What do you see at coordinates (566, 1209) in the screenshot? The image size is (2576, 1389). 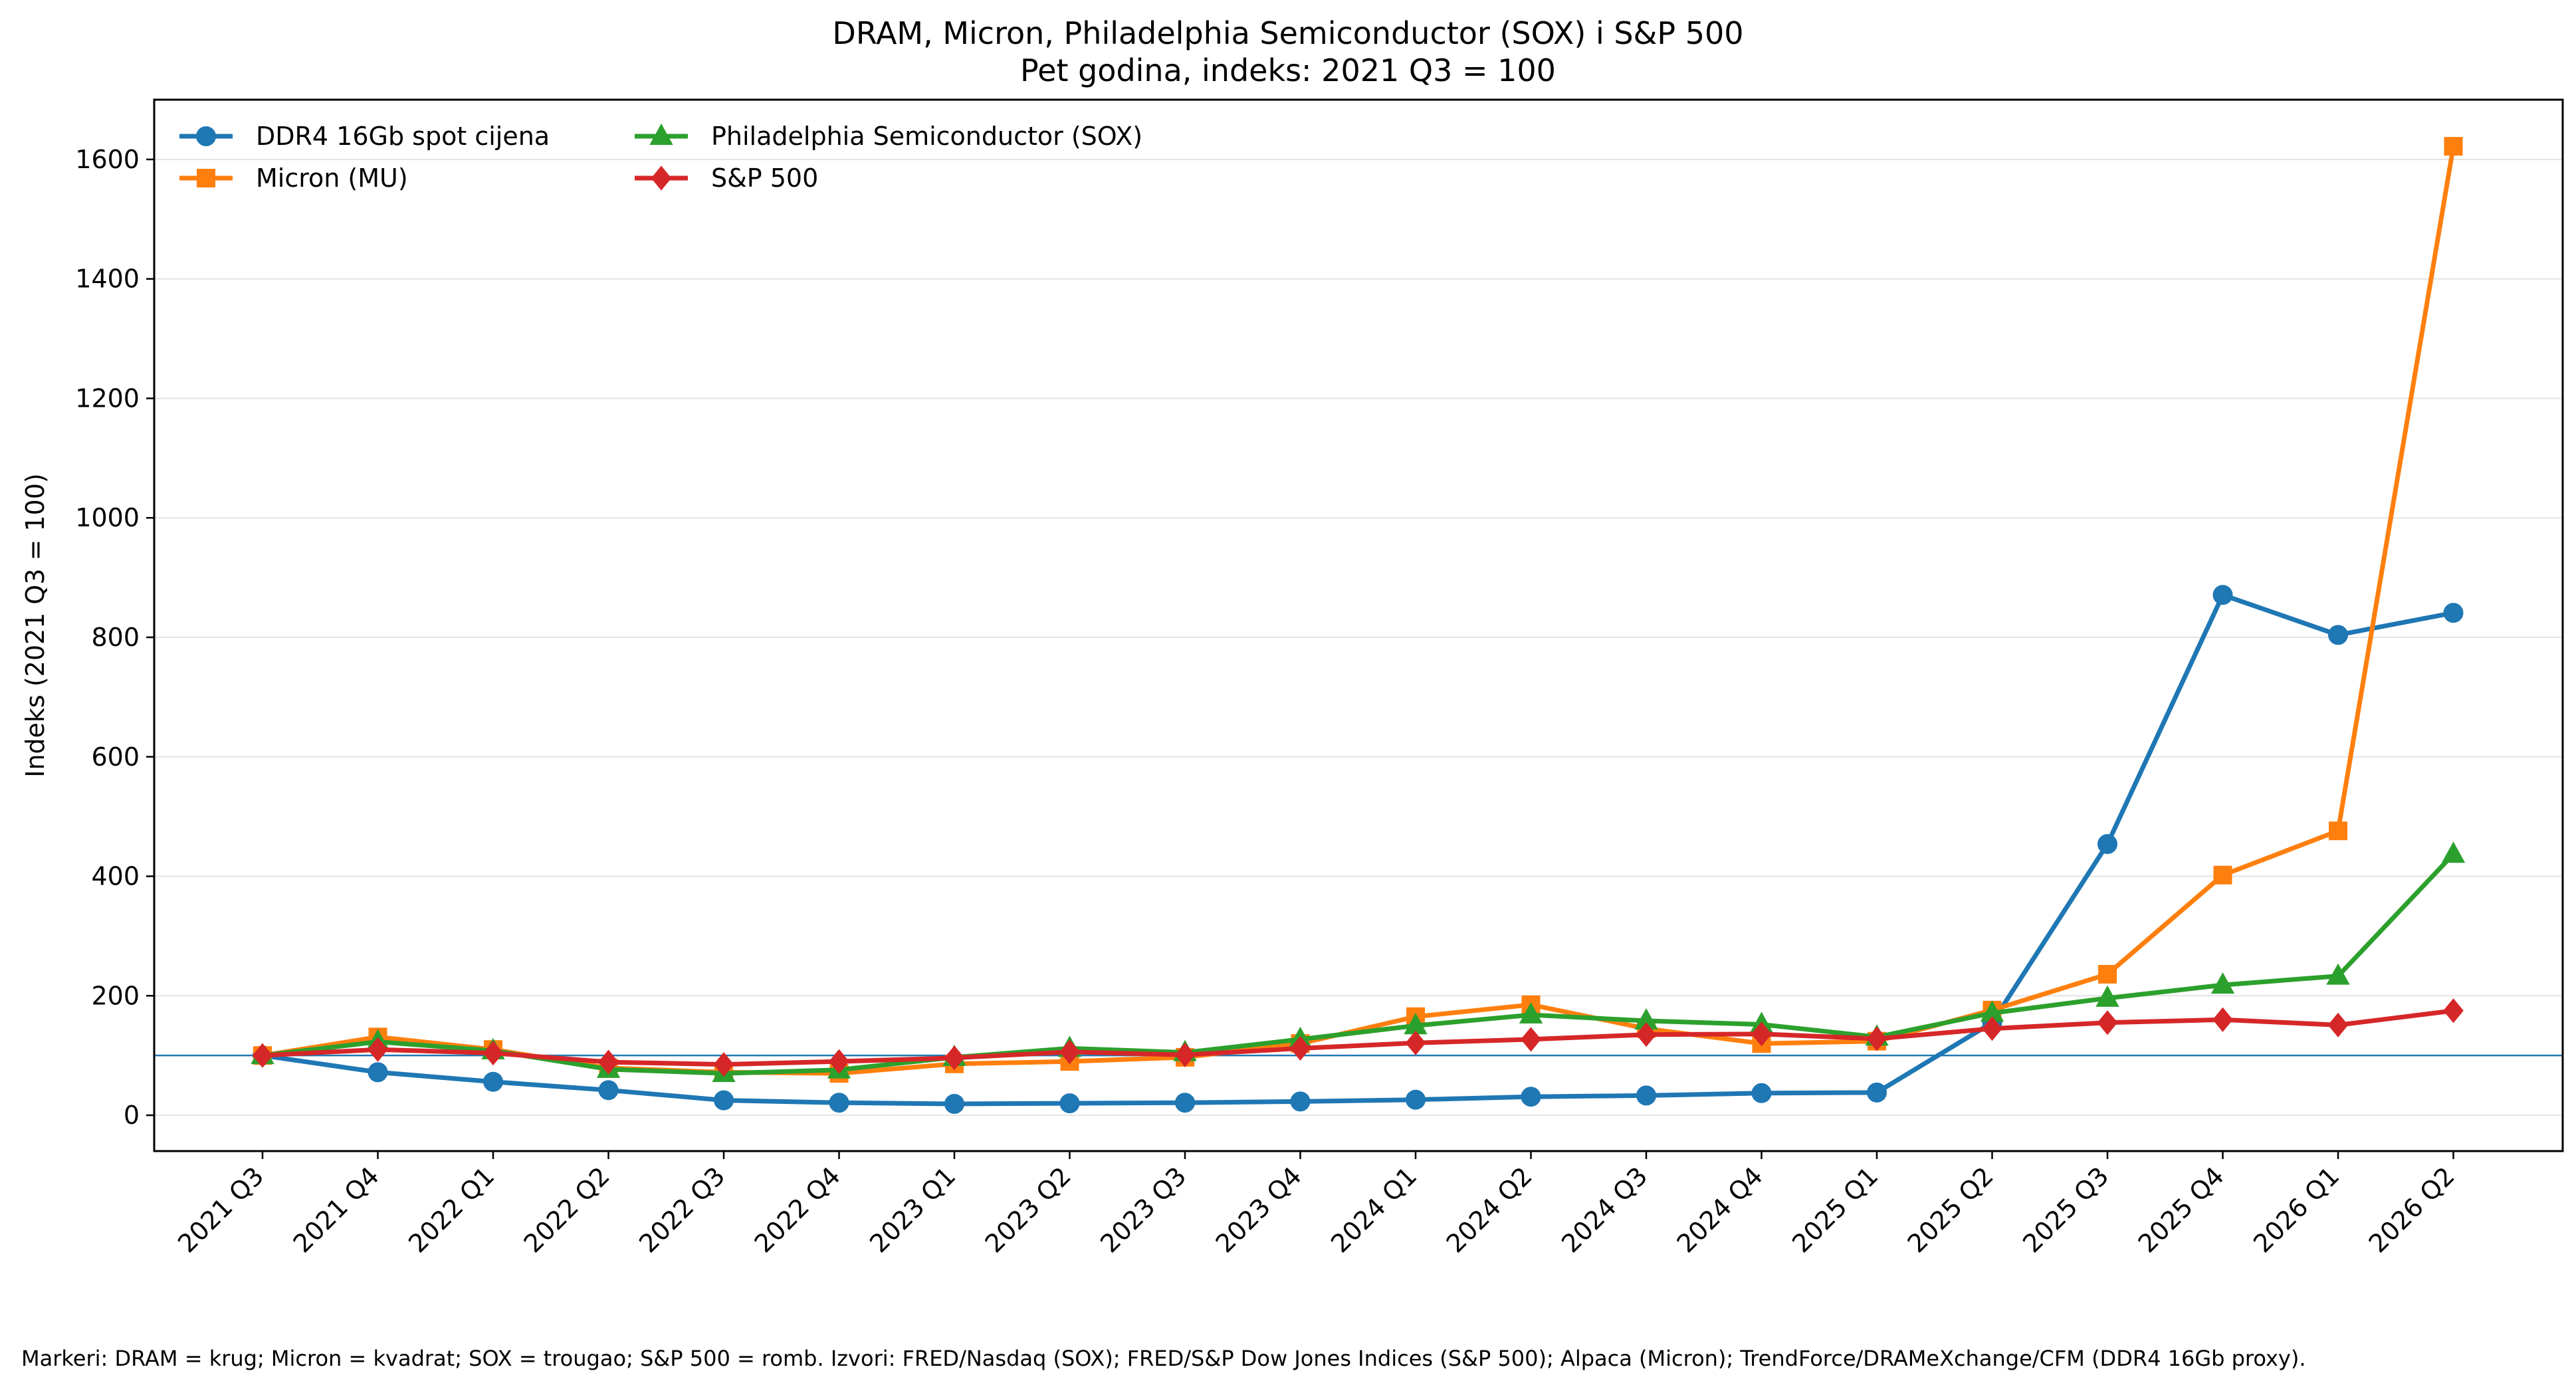 I see `x-tick-label: 2022 Q2` at bounding box center [566, 1209].